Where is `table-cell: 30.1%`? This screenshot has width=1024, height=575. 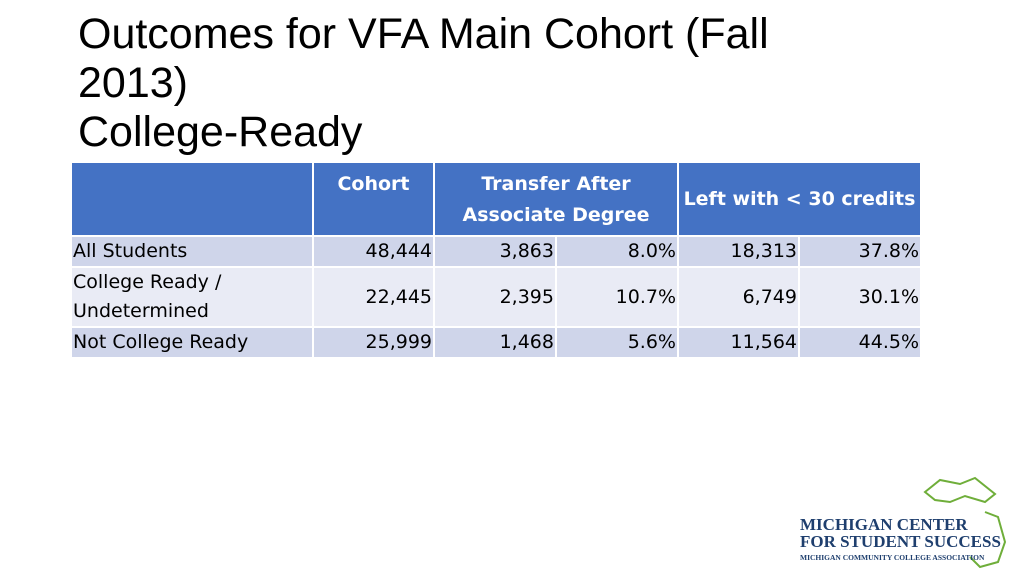
table-cell: 30.1% is located at coordinates (860, 297).